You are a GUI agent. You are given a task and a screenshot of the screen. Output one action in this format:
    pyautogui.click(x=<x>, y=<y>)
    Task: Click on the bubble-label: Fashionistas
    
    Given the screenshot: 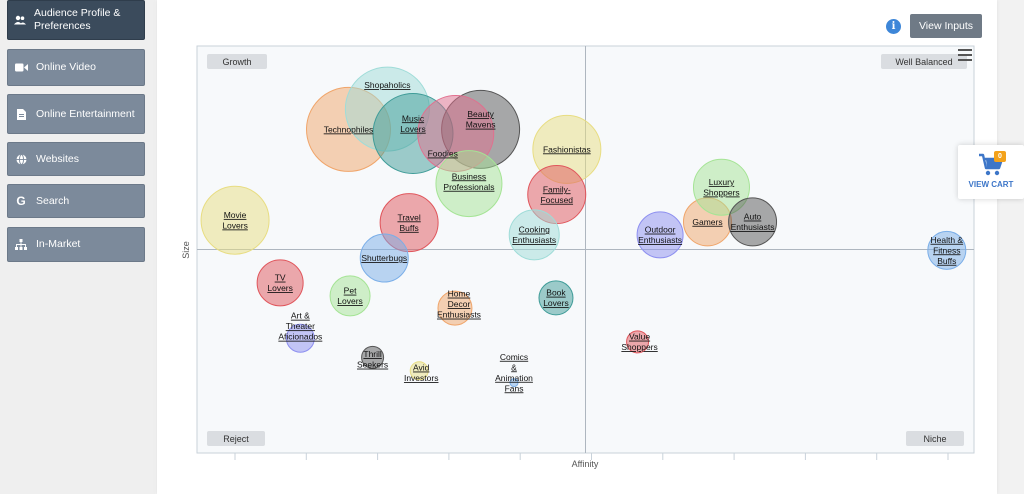 What is the action you would take?
    pyautogui.click(x=567, y=149)
    